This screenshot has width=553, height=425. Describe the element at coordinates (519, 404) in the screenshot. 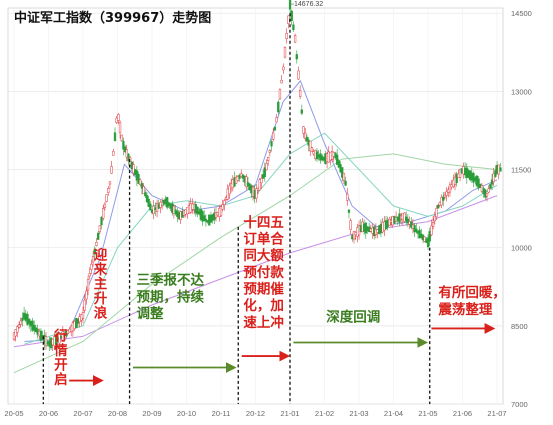

I see `y-tick-label: 7000` at that location.